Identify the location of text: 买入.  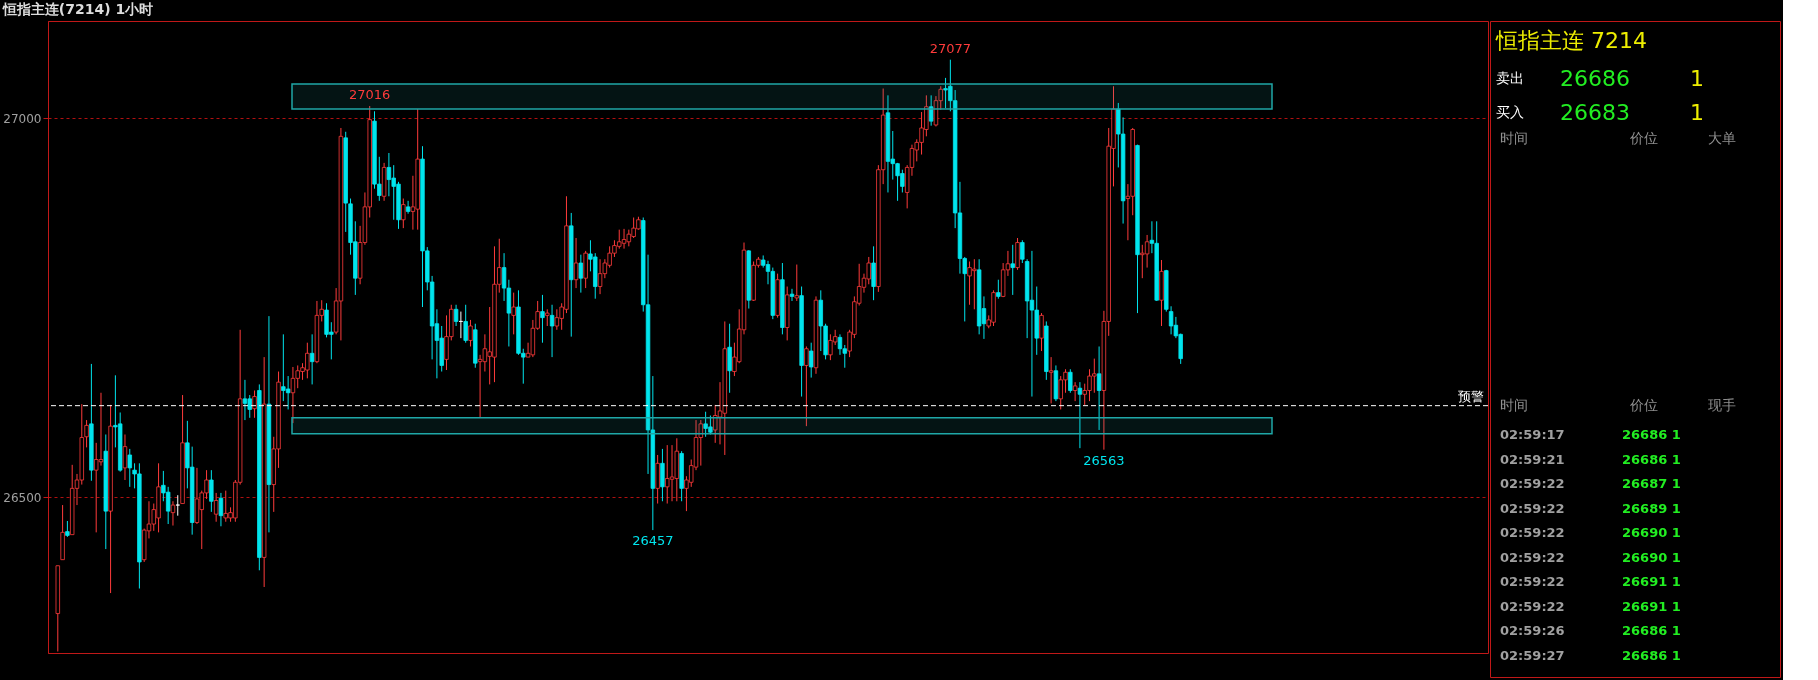
(1510, 112).